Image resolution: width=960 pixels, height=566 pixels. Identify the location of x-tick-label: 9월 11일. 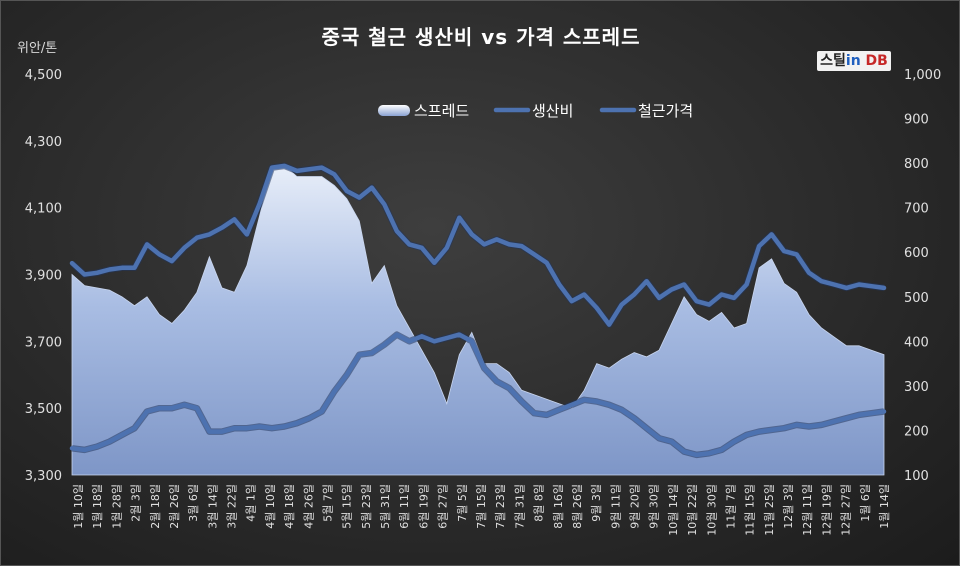
(615, 506).